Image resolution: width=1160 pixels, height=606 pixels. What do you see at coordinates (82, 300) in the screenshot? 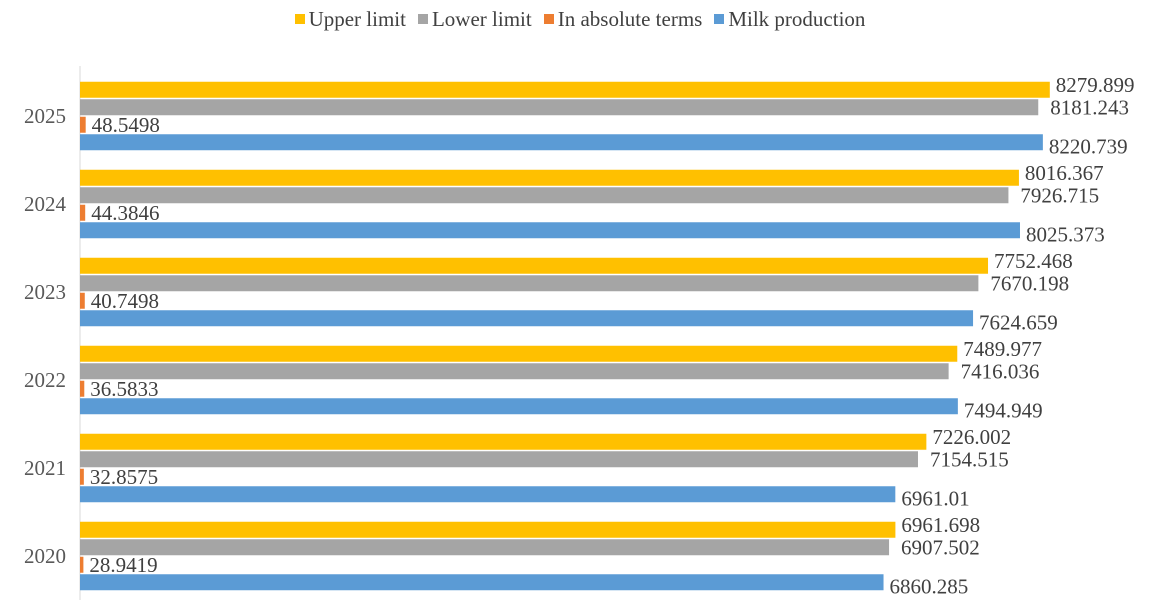
I see `bar-in-absolute-terms-2023` at bounding box center [82, 300].